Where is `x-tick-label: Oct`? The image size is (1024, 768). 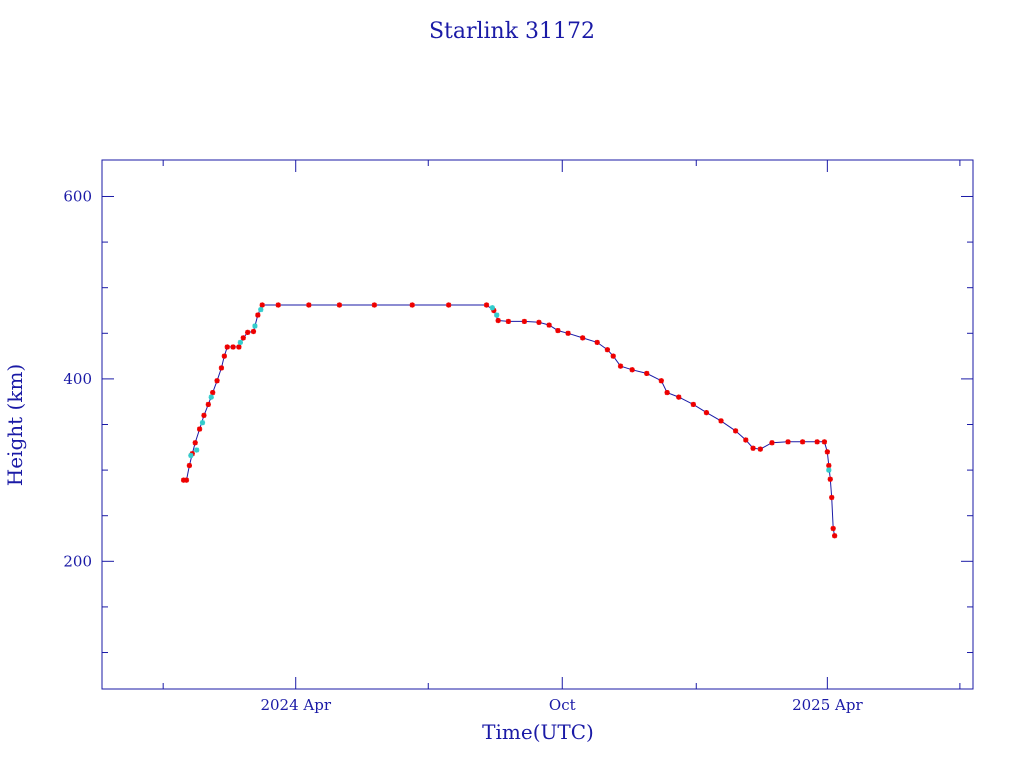
x-tick-label: Oct is located at coordinates (562, 705).